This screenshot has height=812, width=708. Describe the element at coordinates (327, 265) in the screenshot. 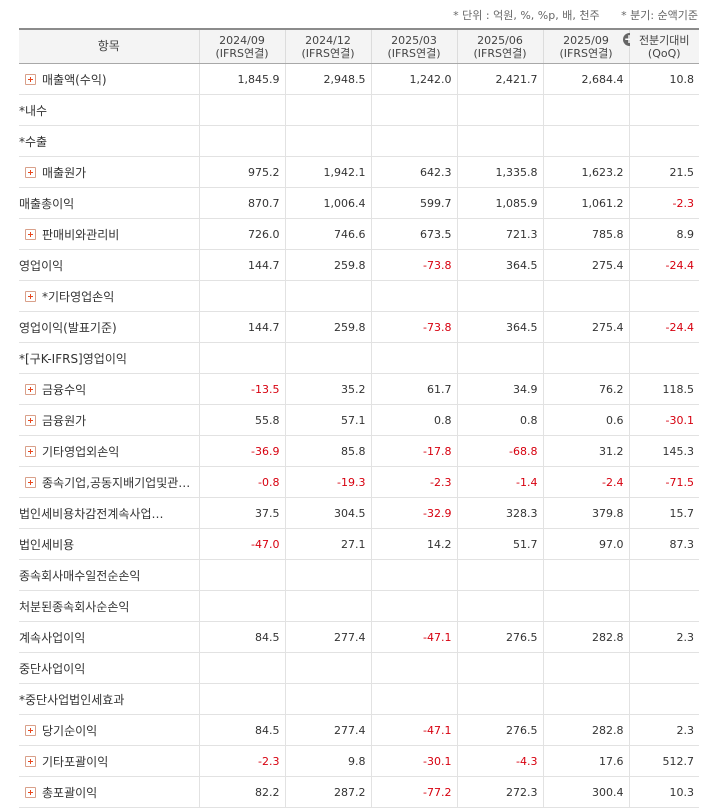

I see `value-cell: 259.8` at that location.